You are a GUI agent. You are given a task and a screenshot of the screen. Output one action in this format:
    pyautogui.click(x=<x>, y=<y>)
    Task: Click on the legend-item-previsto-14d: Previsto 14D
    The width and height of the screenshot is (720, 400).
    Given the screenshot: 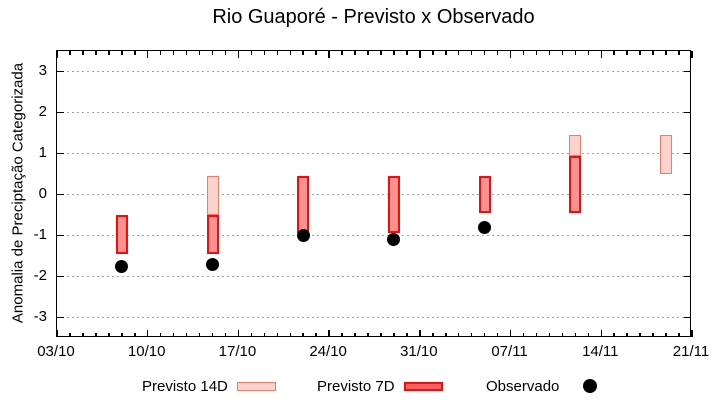 What is the action you would take?
    pyautogui.click(x=209, y=386)
    